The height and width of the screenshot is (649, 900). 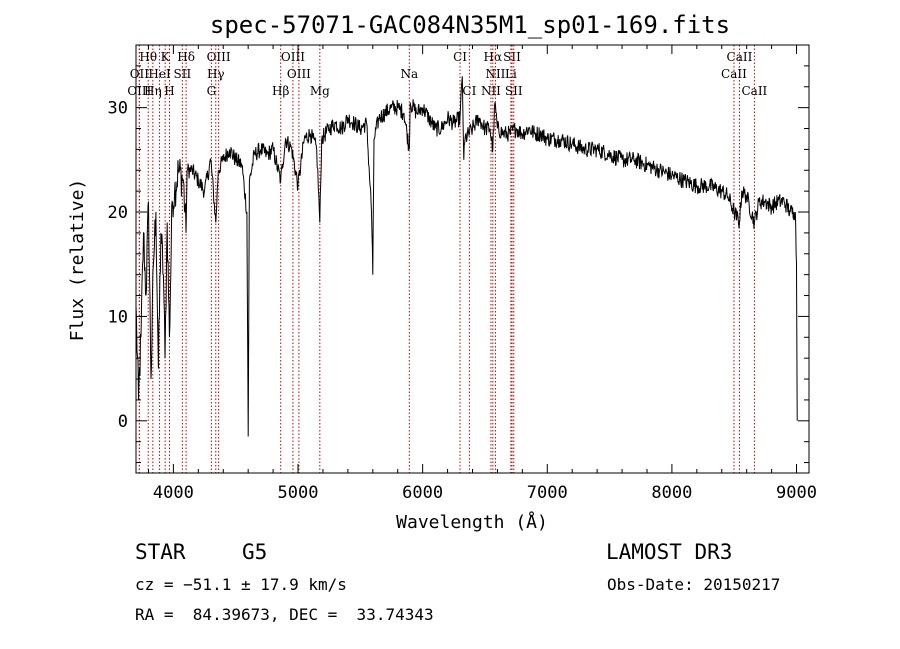 What do you see at coordinates (160, 552) in the screenshot?
I see `object-type: STAR` at bounding box center [160, 552].